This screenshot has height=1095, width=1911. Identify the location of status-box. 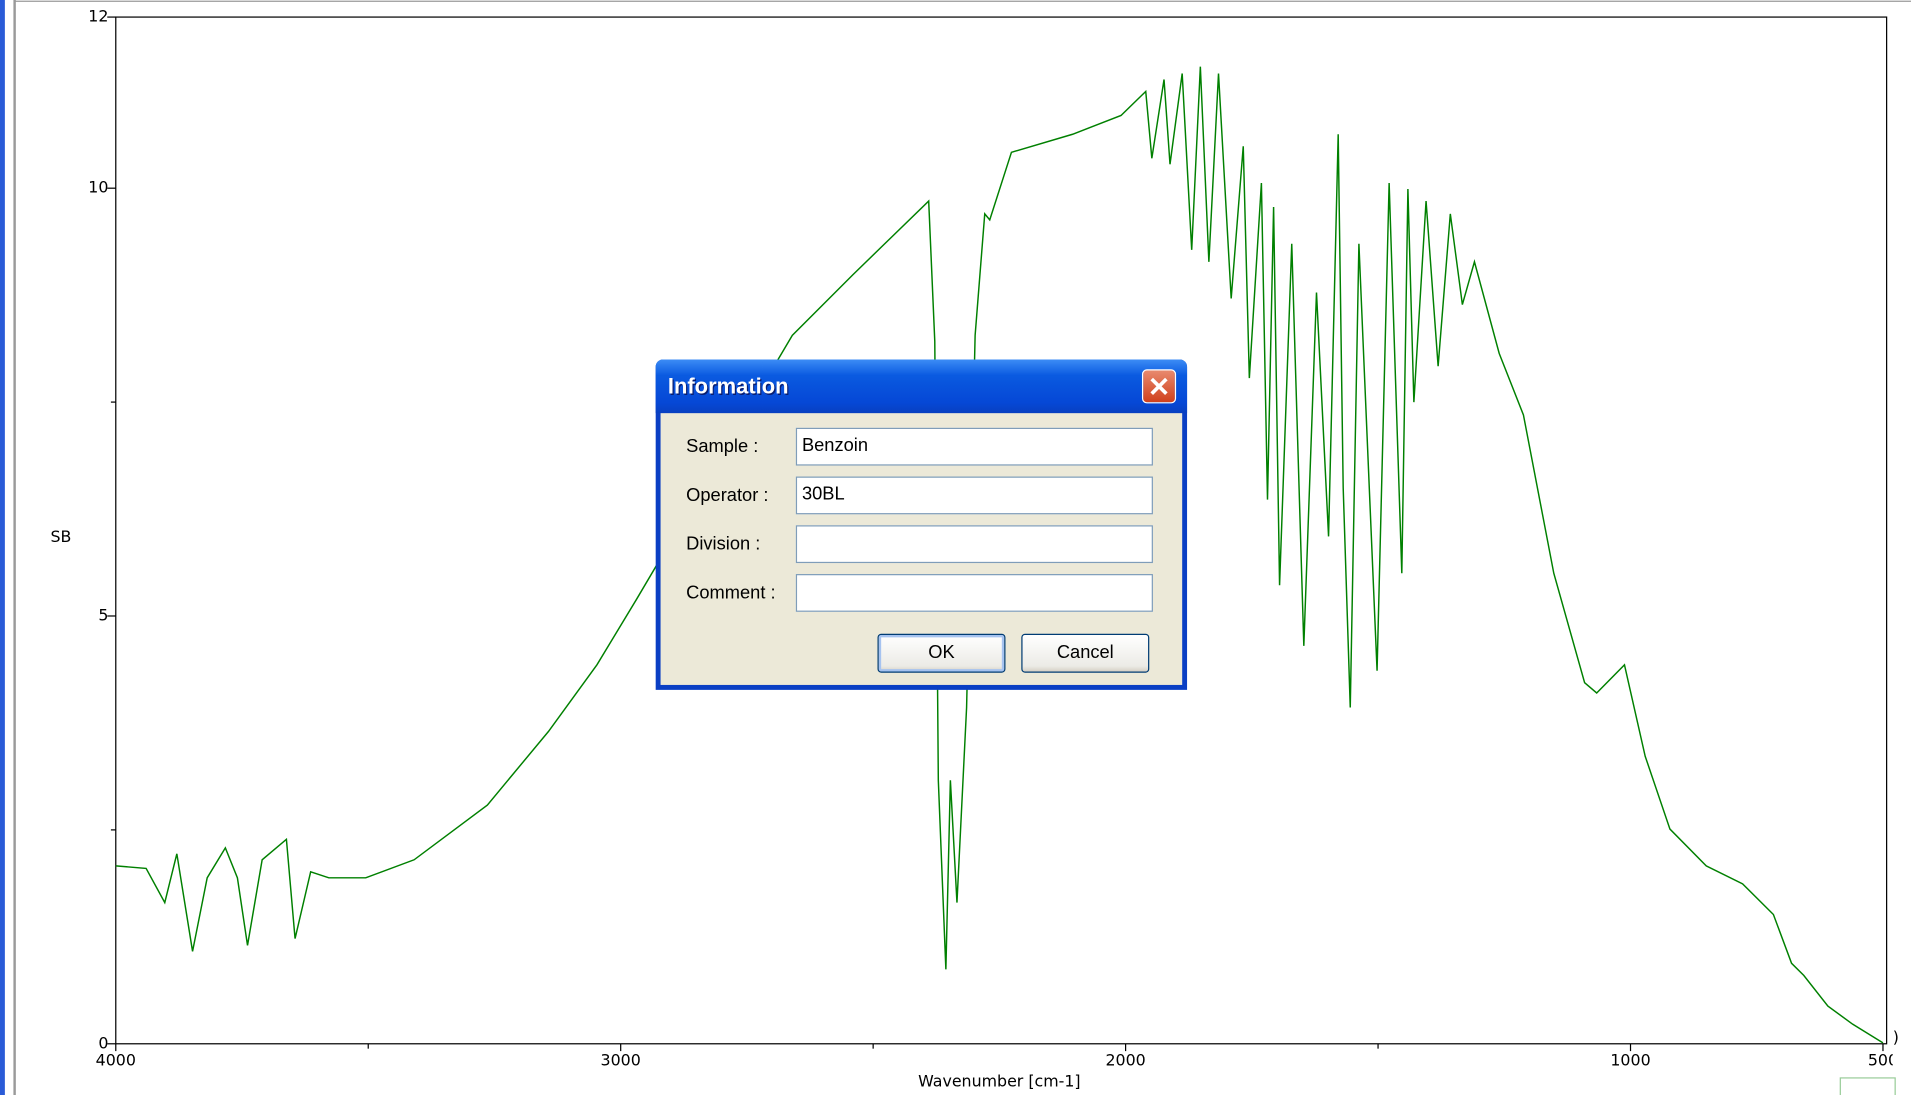
(1867, 1086).